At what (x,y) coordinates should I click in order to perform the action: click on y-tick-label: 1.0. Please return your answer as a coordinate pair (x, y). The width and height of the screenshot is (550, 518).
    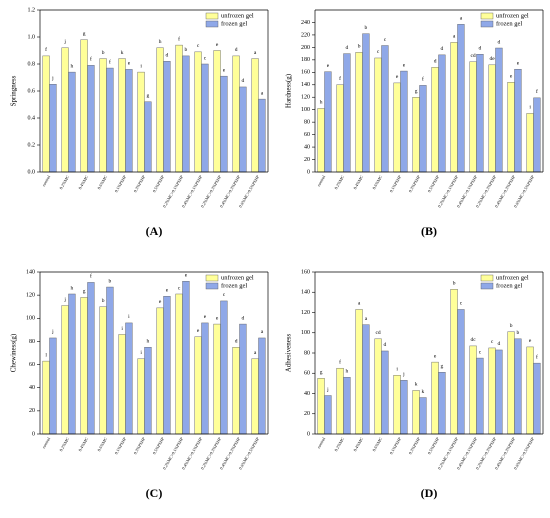
    Looking at the image, I should click on (32, 37).